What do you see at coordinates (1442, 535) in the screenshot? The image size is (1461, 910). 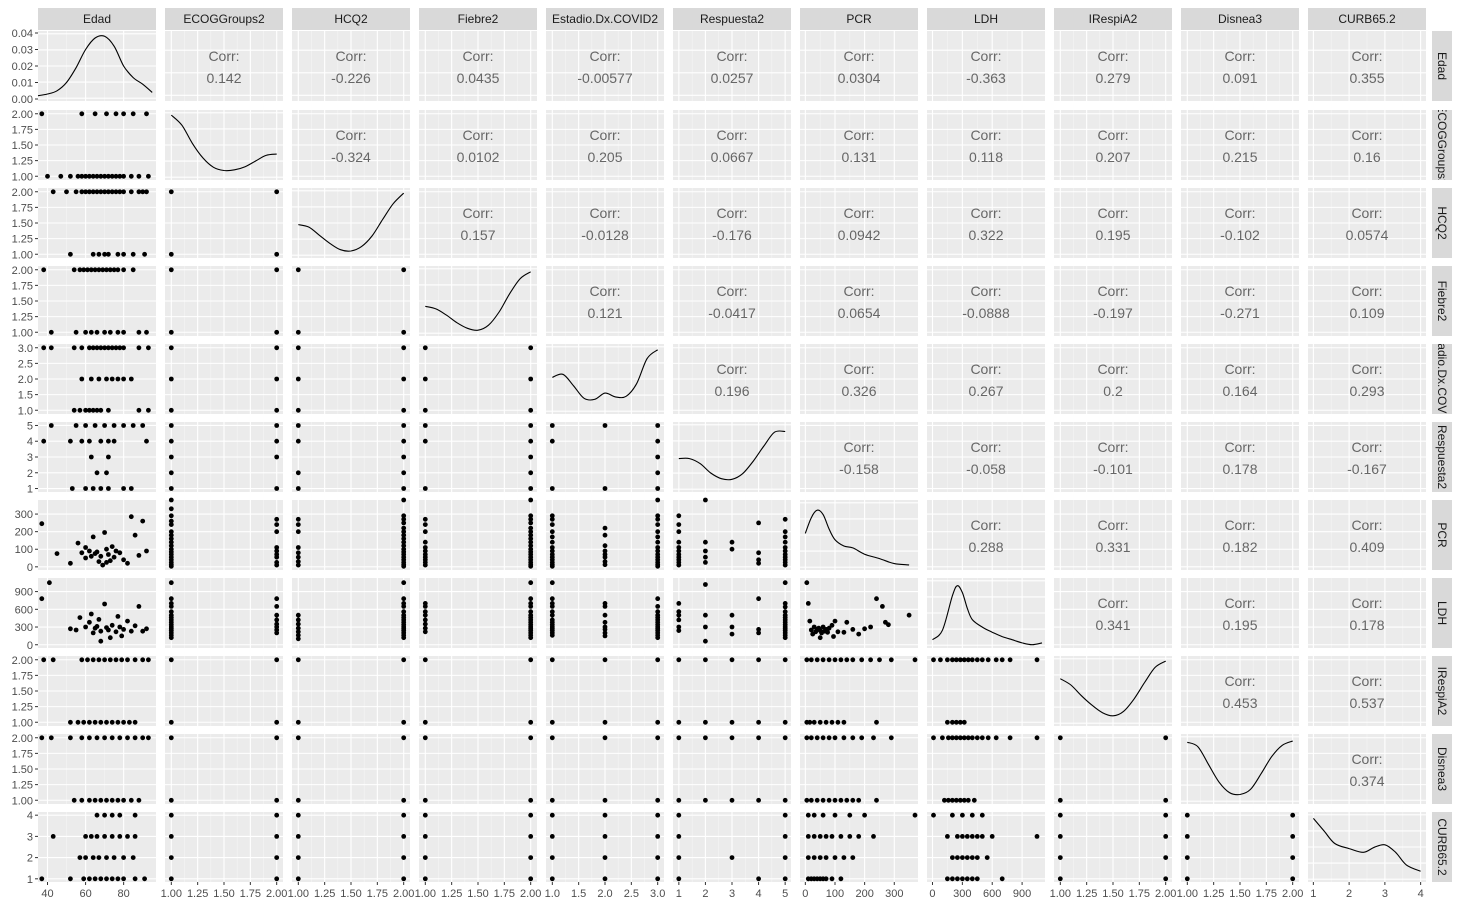 I see `row-strip-label: PCR` at bounding box center [1442, 535].